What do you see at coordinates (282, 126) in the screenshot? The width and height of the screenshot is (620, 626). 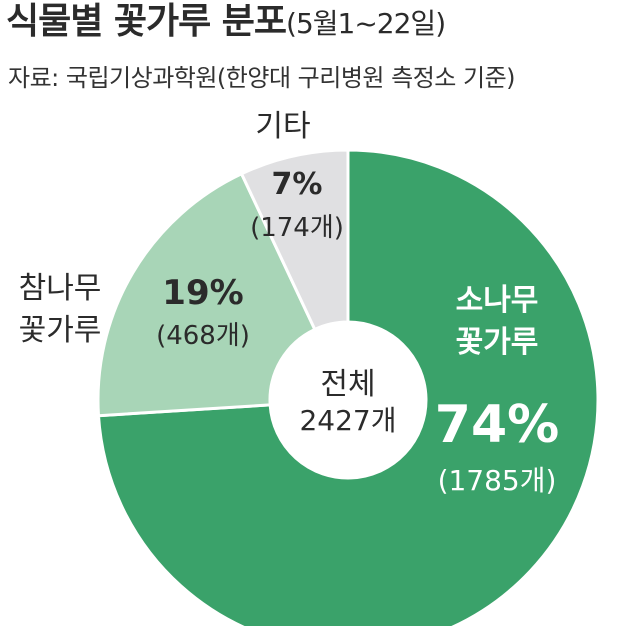 I see `slice-3-name: 기타` at bounding box center [282, 126].